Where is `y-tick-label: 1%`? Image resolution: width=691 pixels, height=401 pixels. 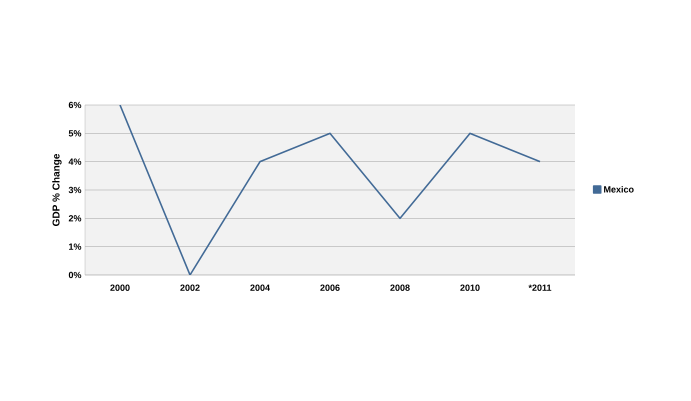
y-tick-label: 1% is located at coordinates (75, 246).